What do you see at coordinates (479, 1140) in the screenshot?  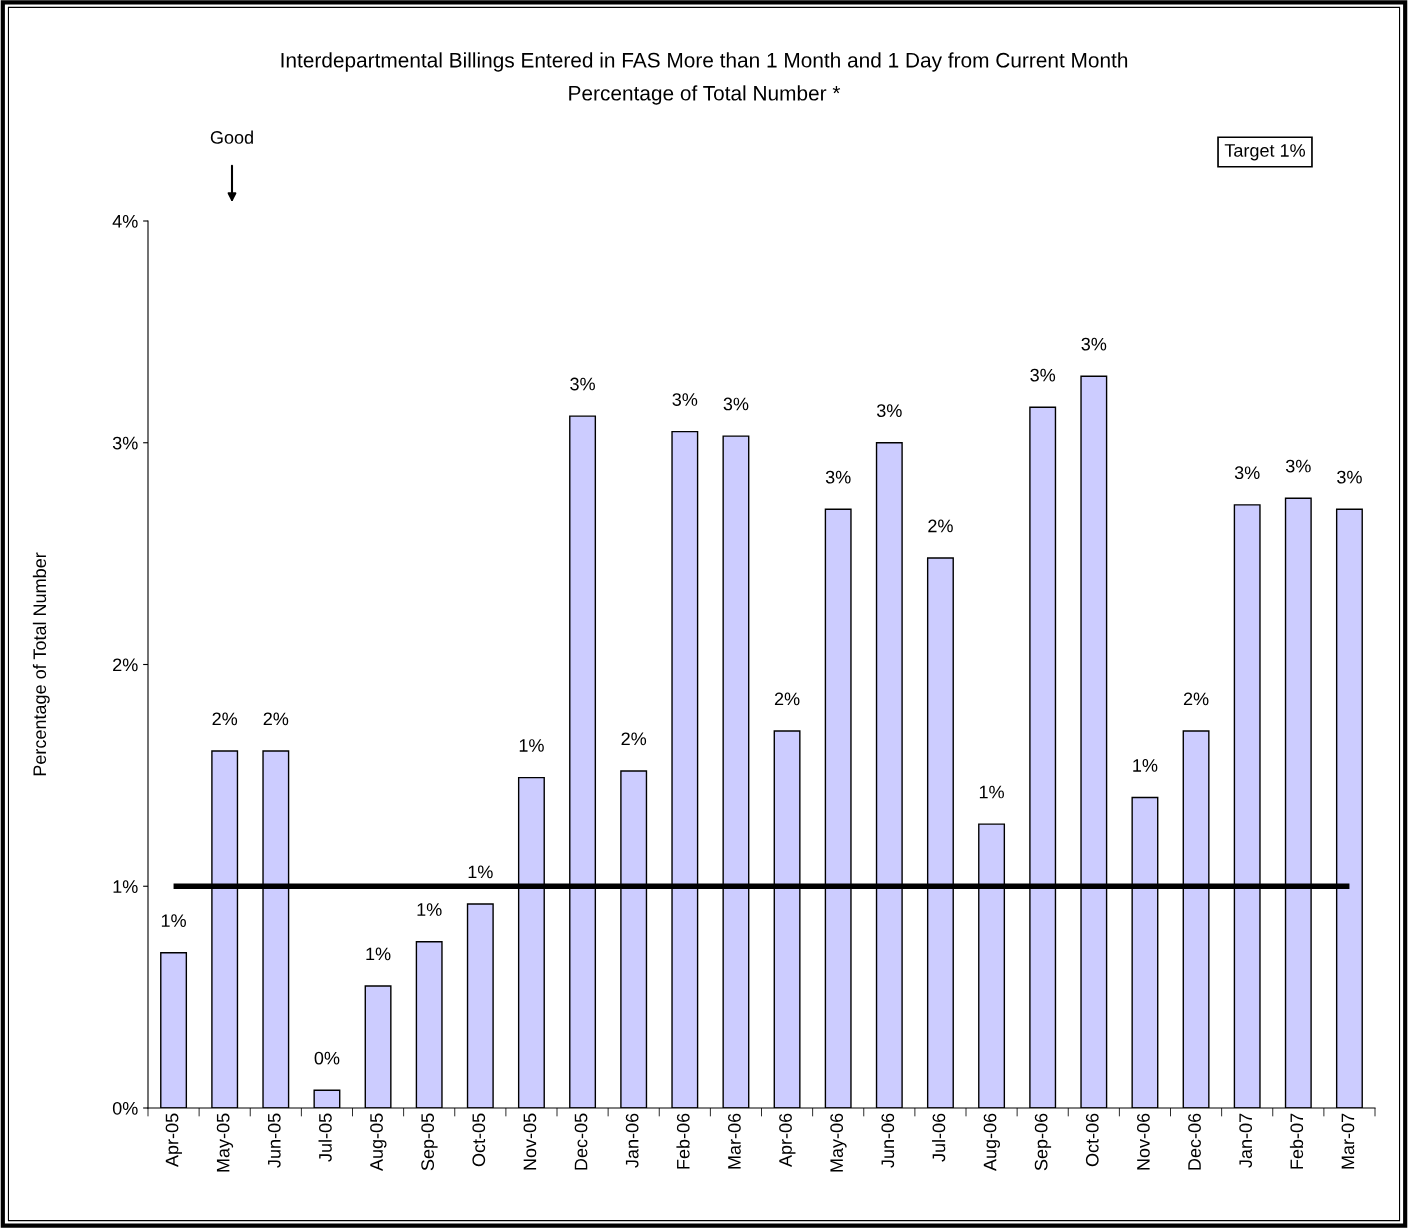 I see `x-tick-label: Oct-05` at bounding box center [479, 1140].